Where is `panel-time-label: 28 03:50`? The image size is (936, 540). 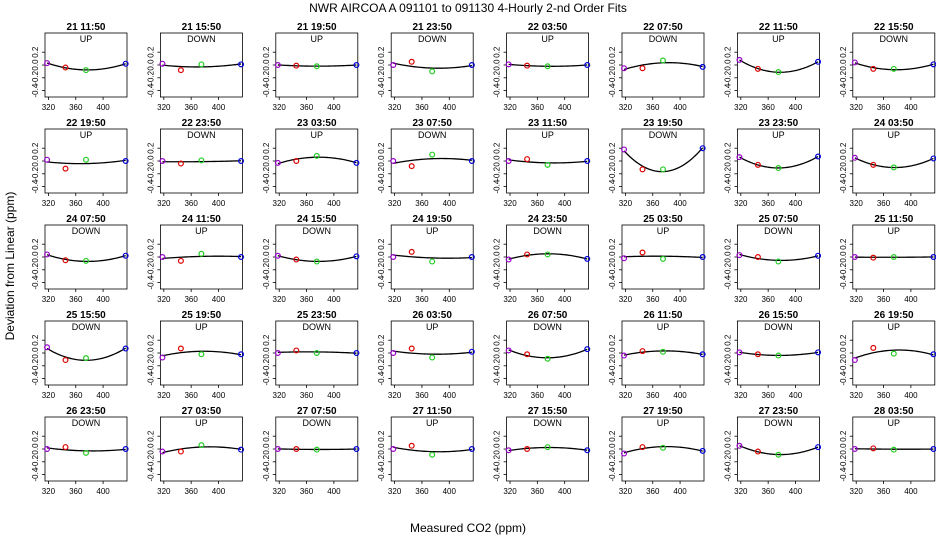
panel-time-label: 28 03:50 is located at coordinates (894, 411).